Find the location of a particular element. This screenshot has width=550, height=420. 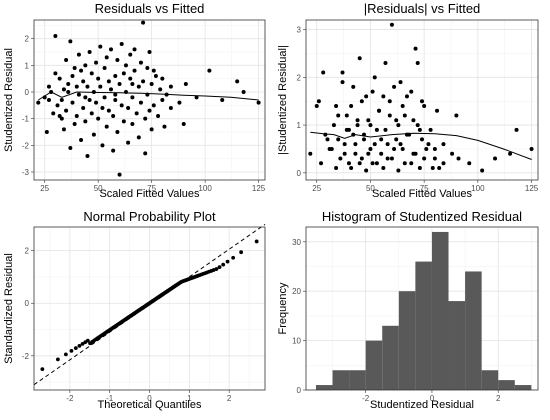

histogram-bar is located at coordinates (473, 330).